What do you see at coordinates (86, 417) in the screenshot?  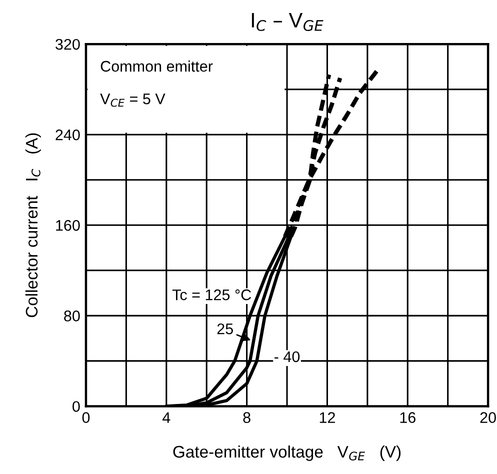 I see `x-tick-label: 0` at bounding box center [86, 417].